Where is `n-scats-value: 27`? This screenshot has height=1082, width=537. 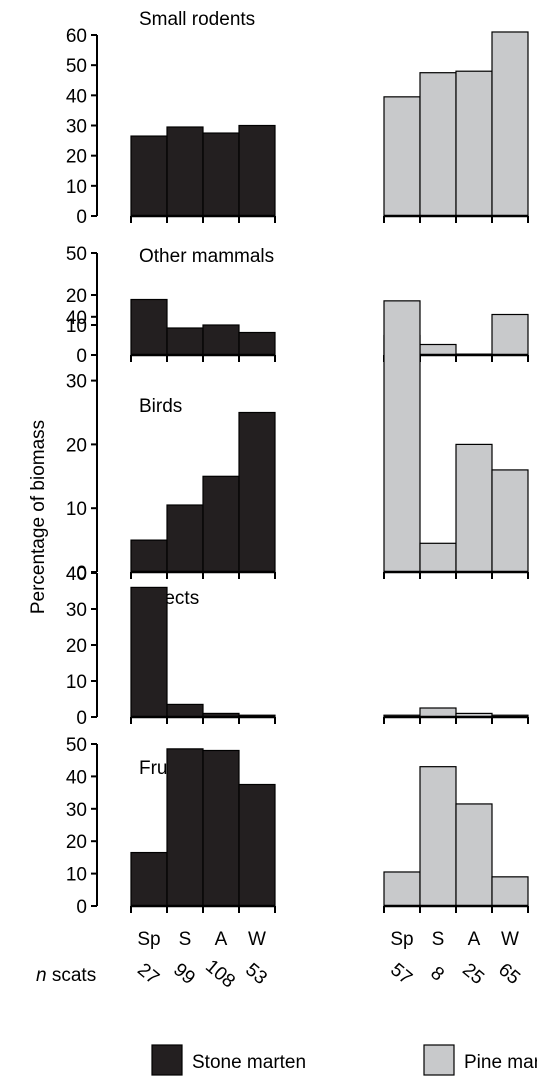
n-scats-value: 27 is located at coordinates (148, 974).